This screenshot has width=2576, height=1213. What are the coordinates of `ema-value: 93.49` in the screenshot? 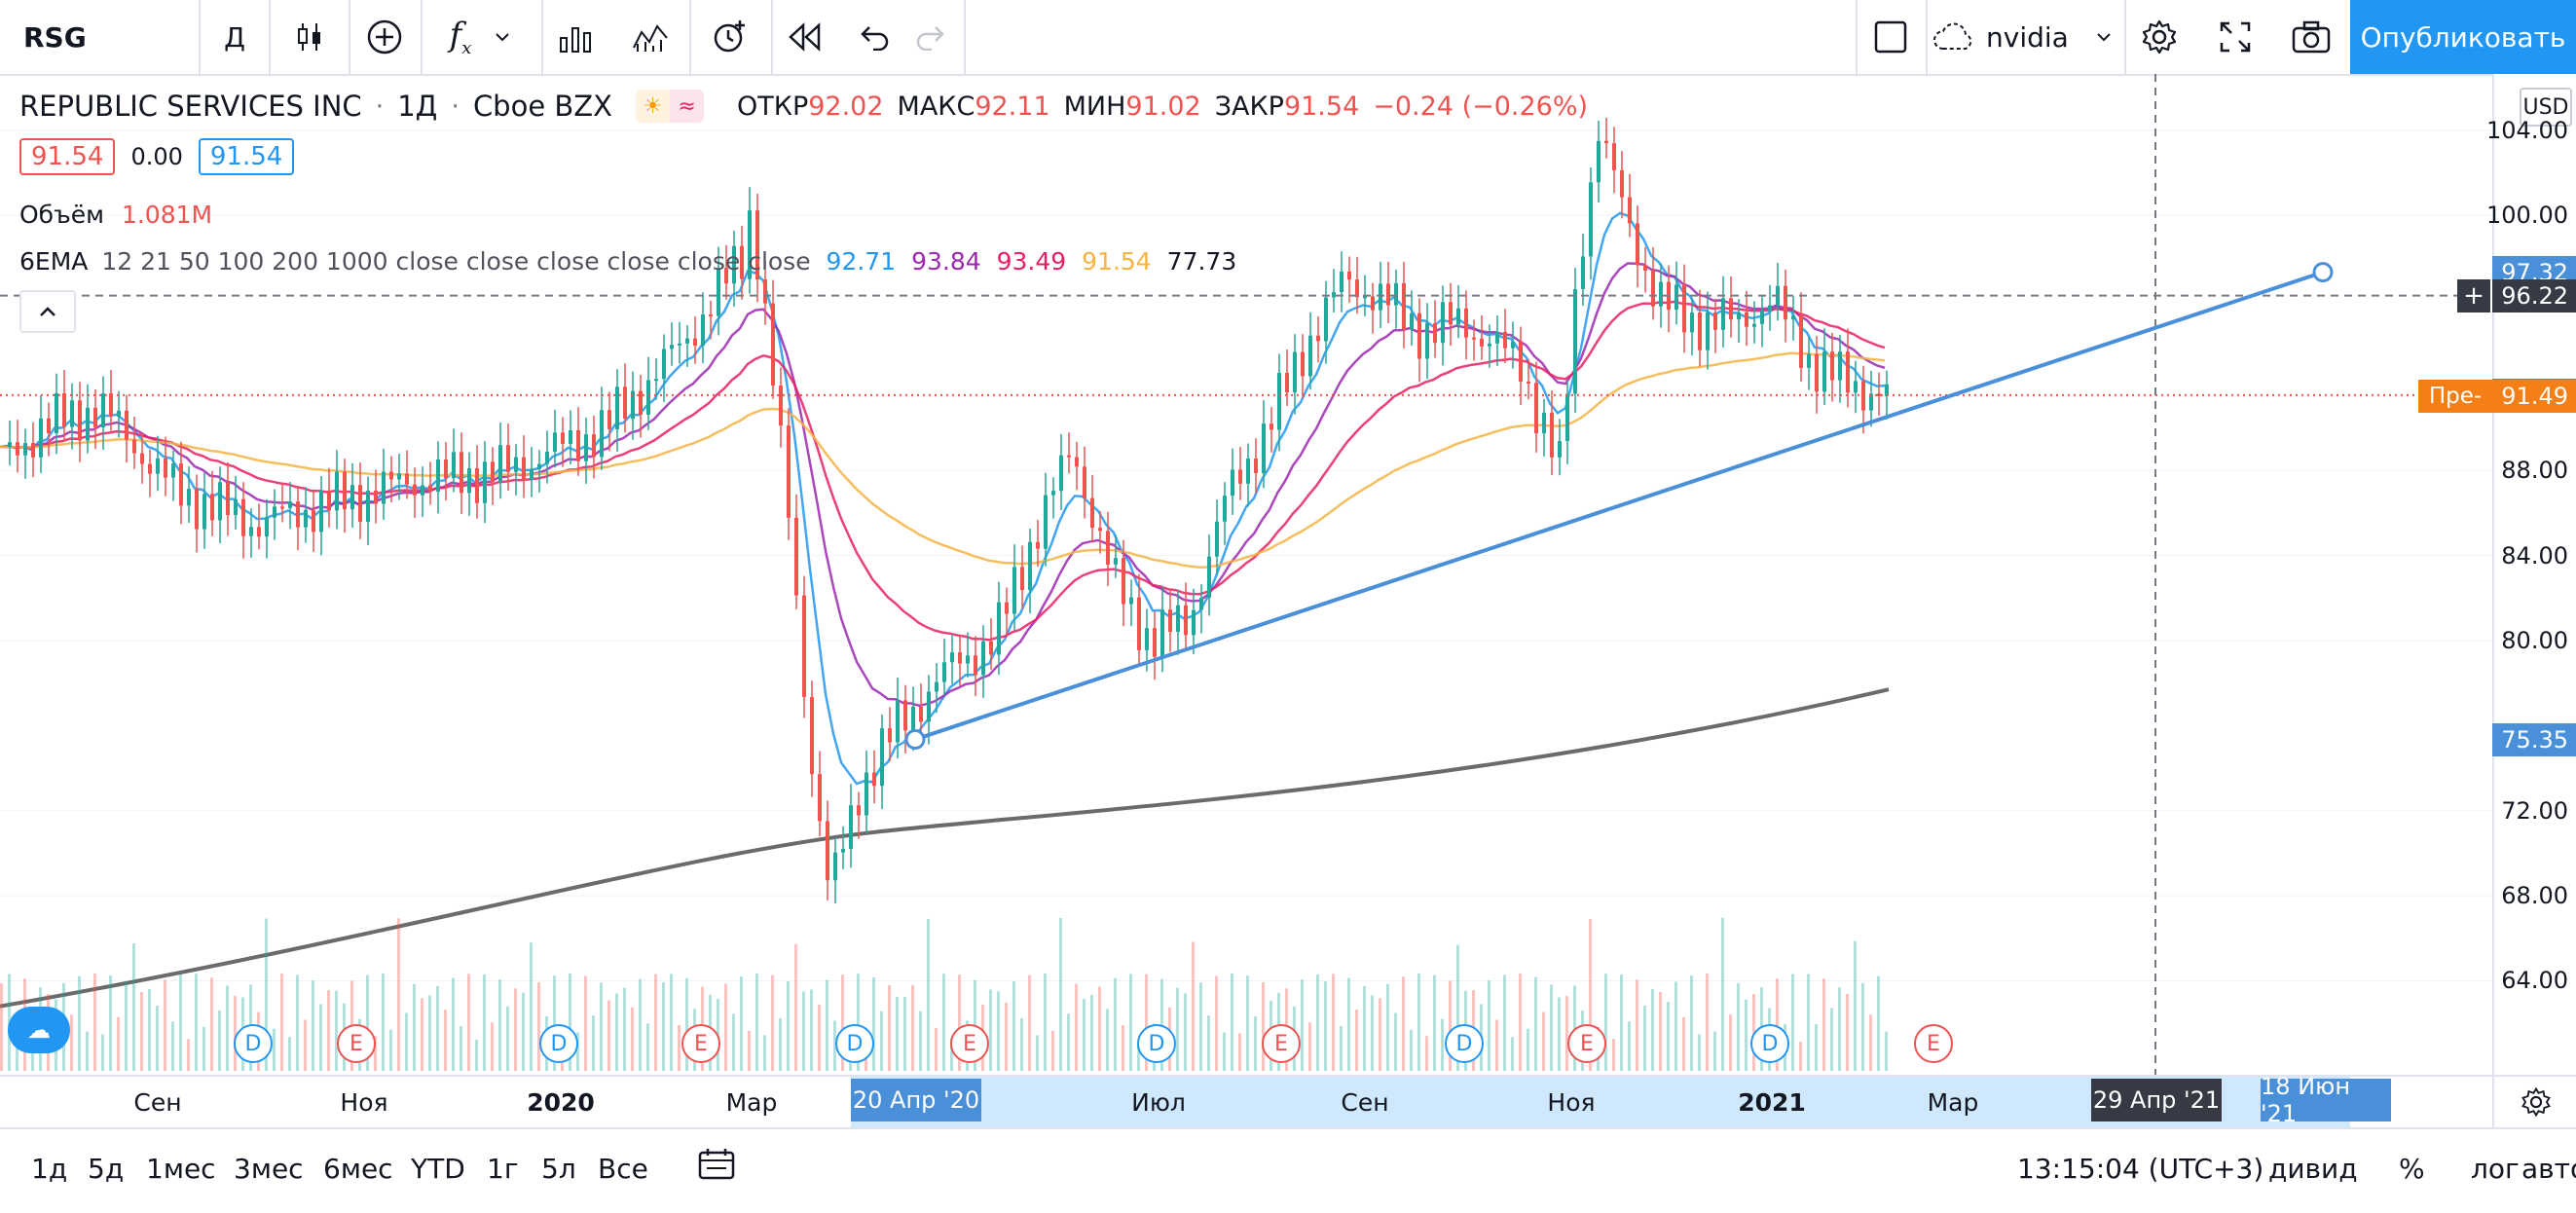 It's located at (1027, 261).